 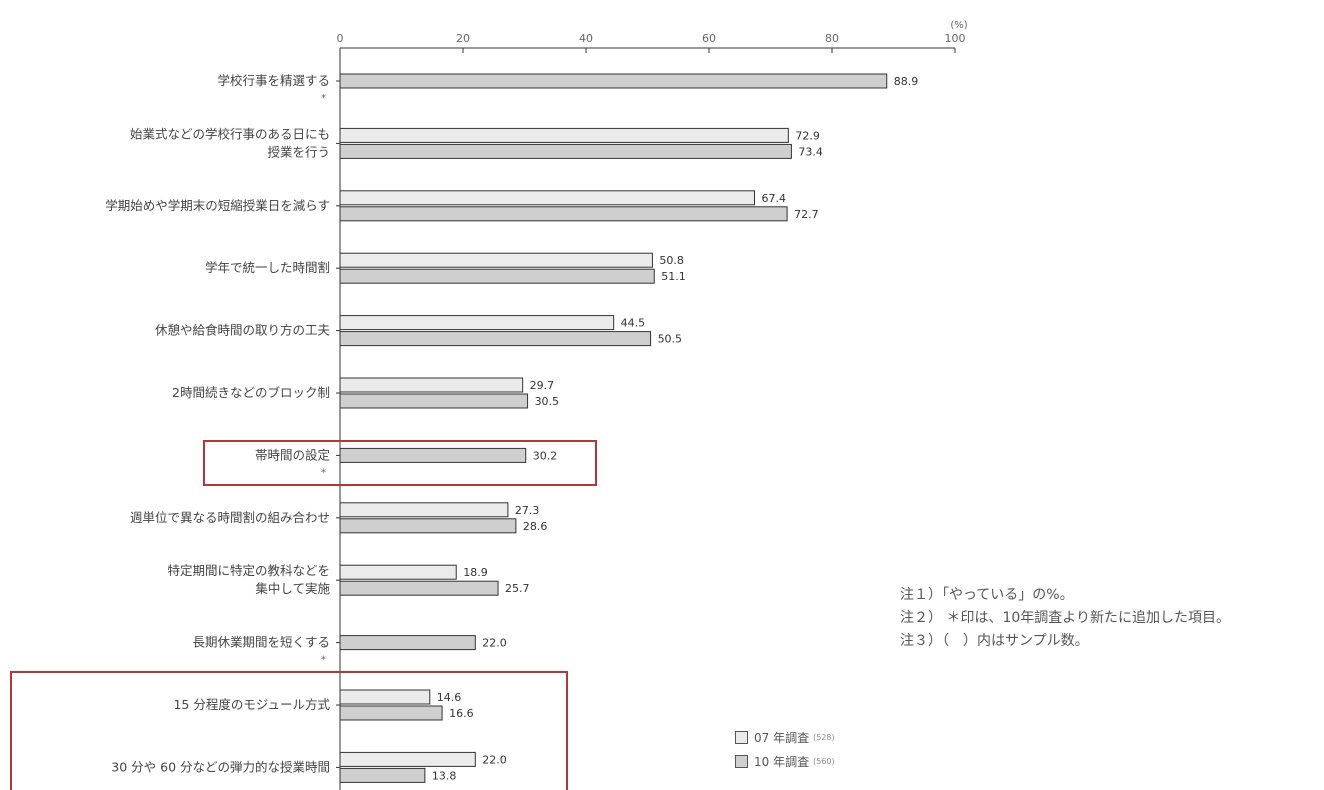 What do you see at coordinates (527, 510) in the screenshot?
I see `bar-value-label: 27.3` at bounding box center [527, 510].